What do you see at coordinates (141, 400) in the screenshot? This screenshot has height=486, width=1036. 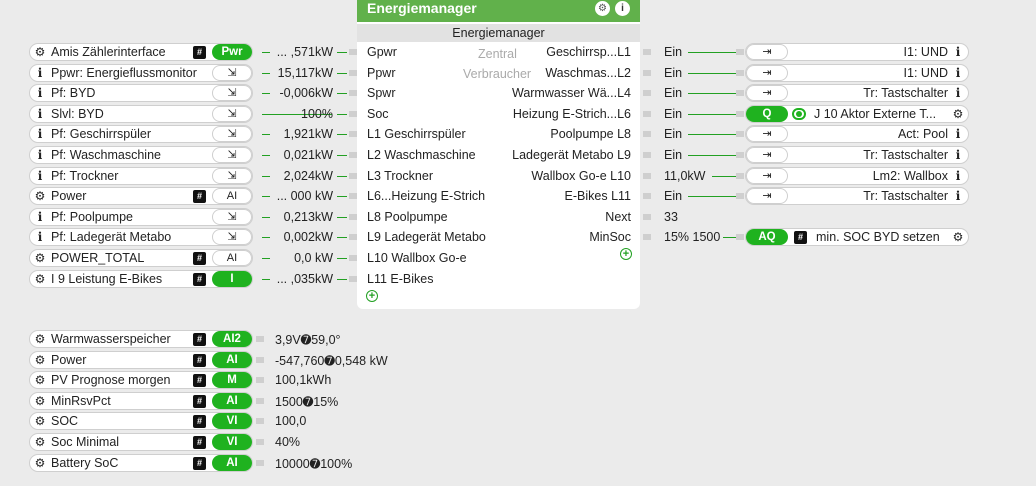 I see `signal-row: ⚙ MinRsvPct # AI` at bounding box center [141, 400].